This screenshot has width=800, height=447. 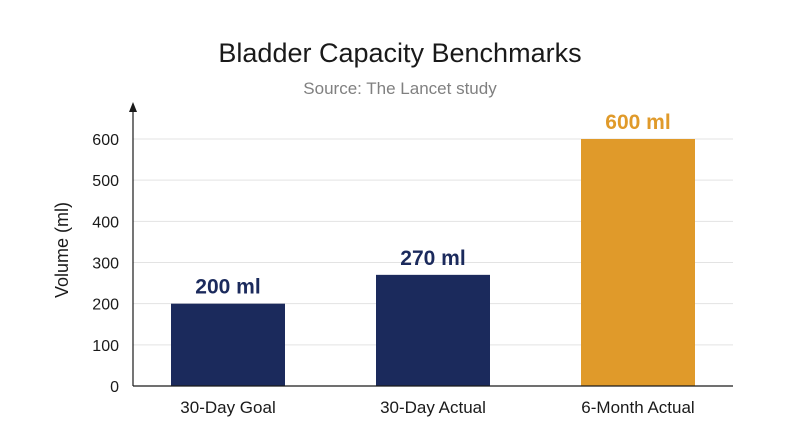 What do you see at coordinates (400, 88) in the screenshot?
I see `chart-subtitle: Source: The Lancet study` at bounding box center [400, 88].